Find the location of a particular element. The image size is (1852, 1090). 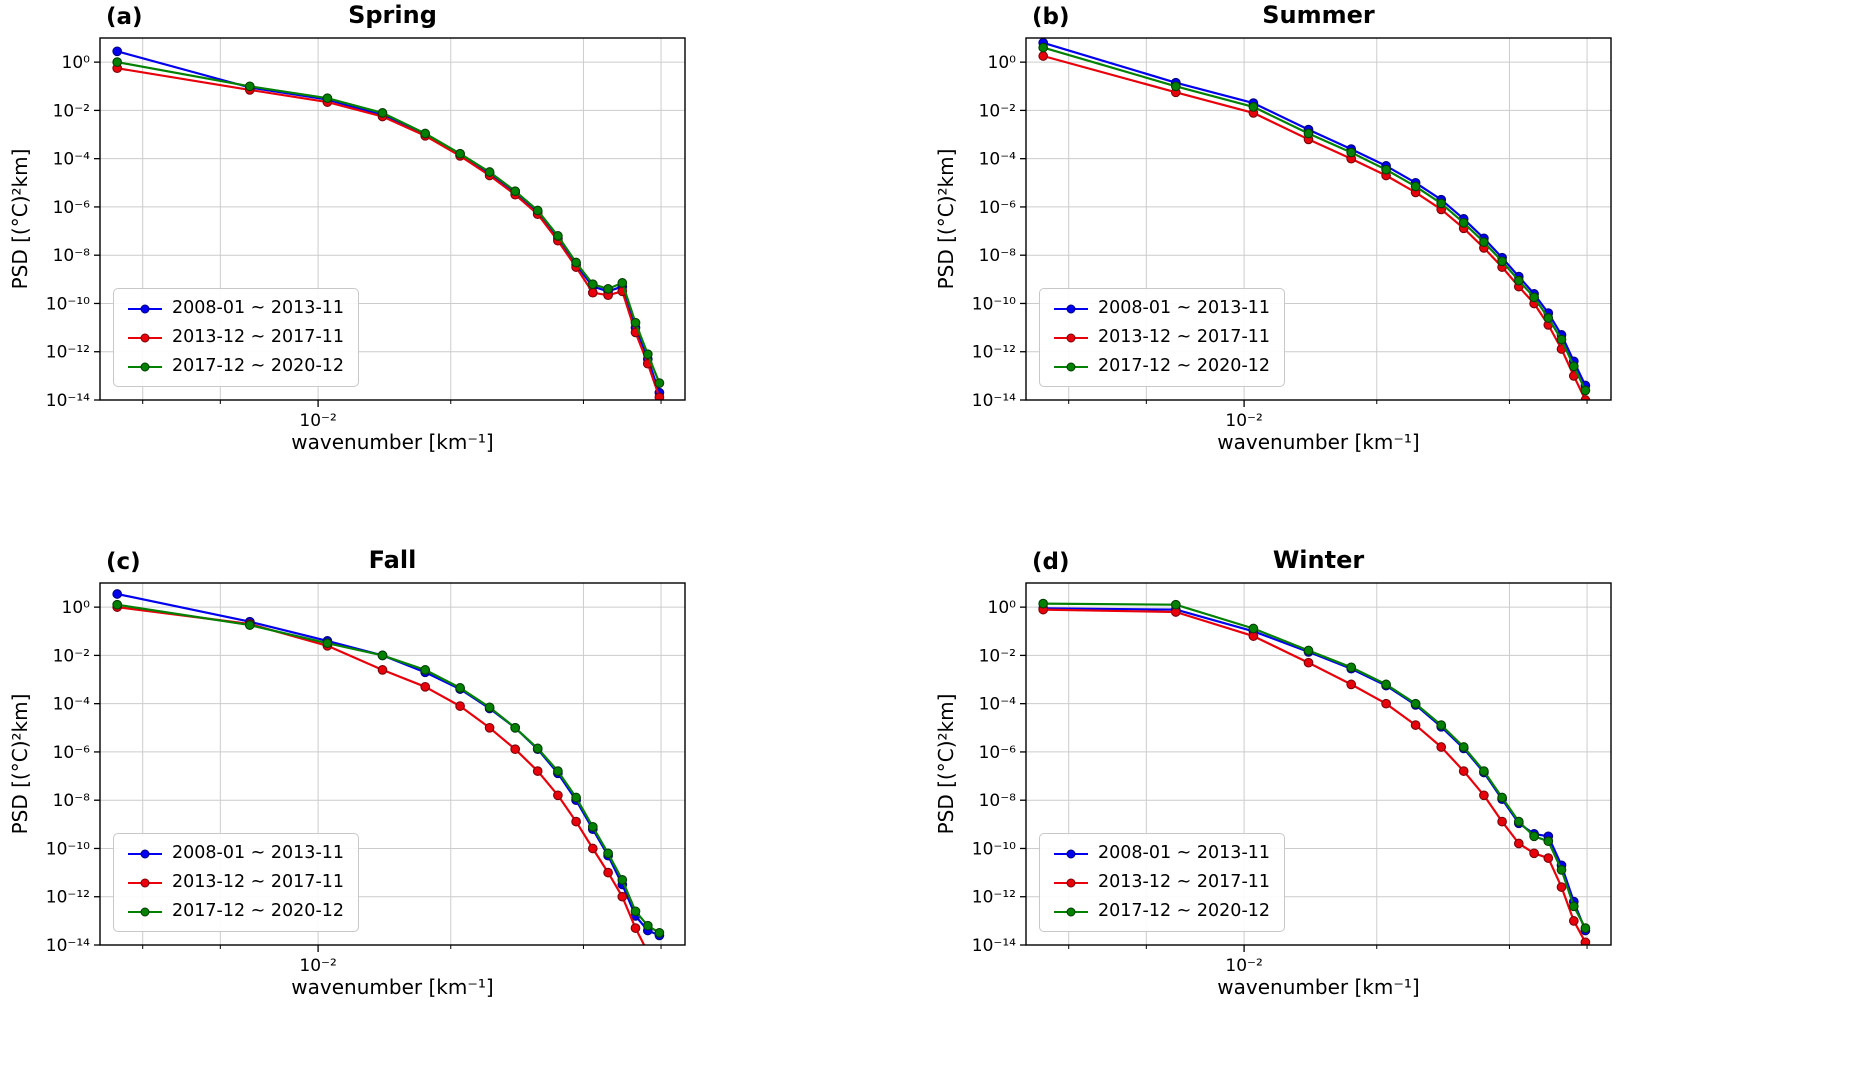

panel-title: Fall is located at coordinates (392, 560).